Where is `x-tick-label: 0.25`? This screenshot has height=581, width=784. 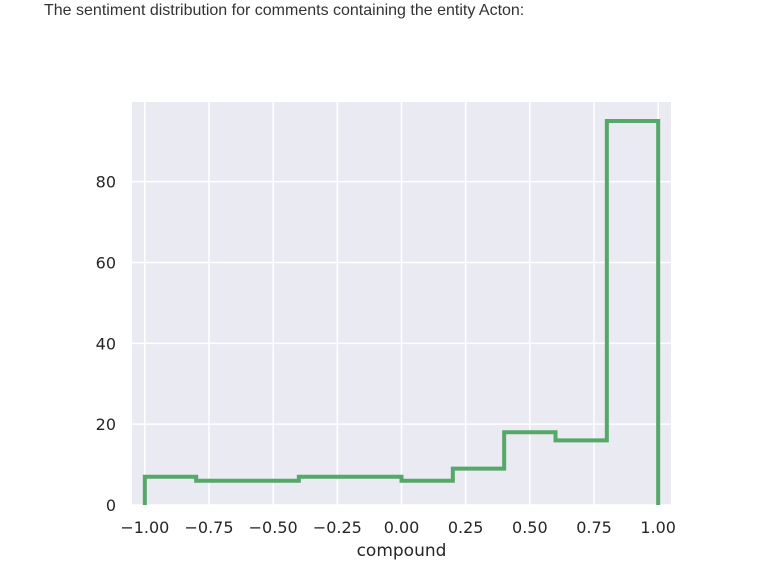 x-tick-label: 0.25 is located at coordinates (466, 527).